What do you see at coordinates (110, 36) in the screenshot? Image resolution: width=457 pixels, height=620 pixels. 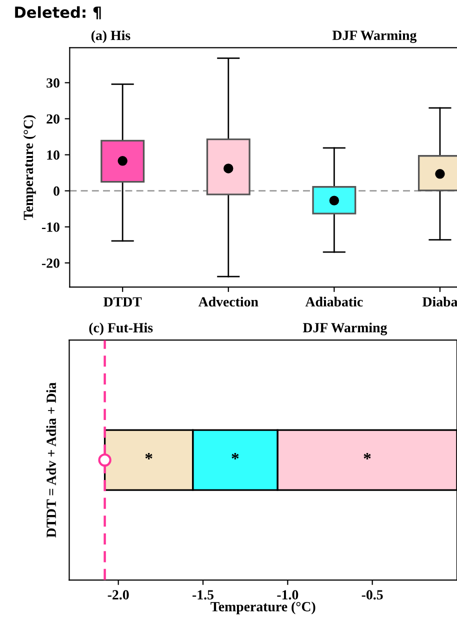 I see `chart-title: (a) His` at bounding box center [110, 36].